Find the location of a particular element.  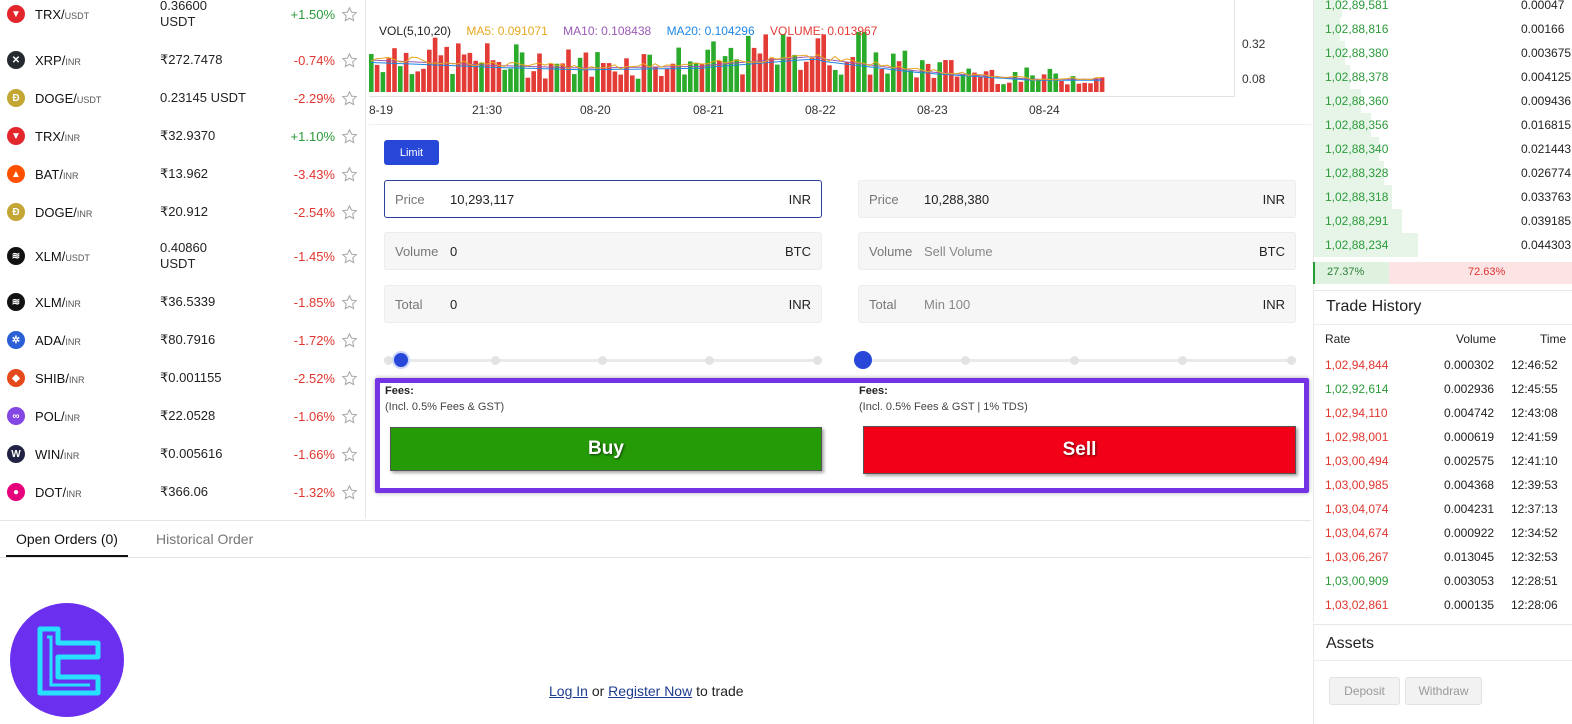

market-row: ▲ BAT/INR ₹13.962 -3.43% is located at coordinates (183, 174).